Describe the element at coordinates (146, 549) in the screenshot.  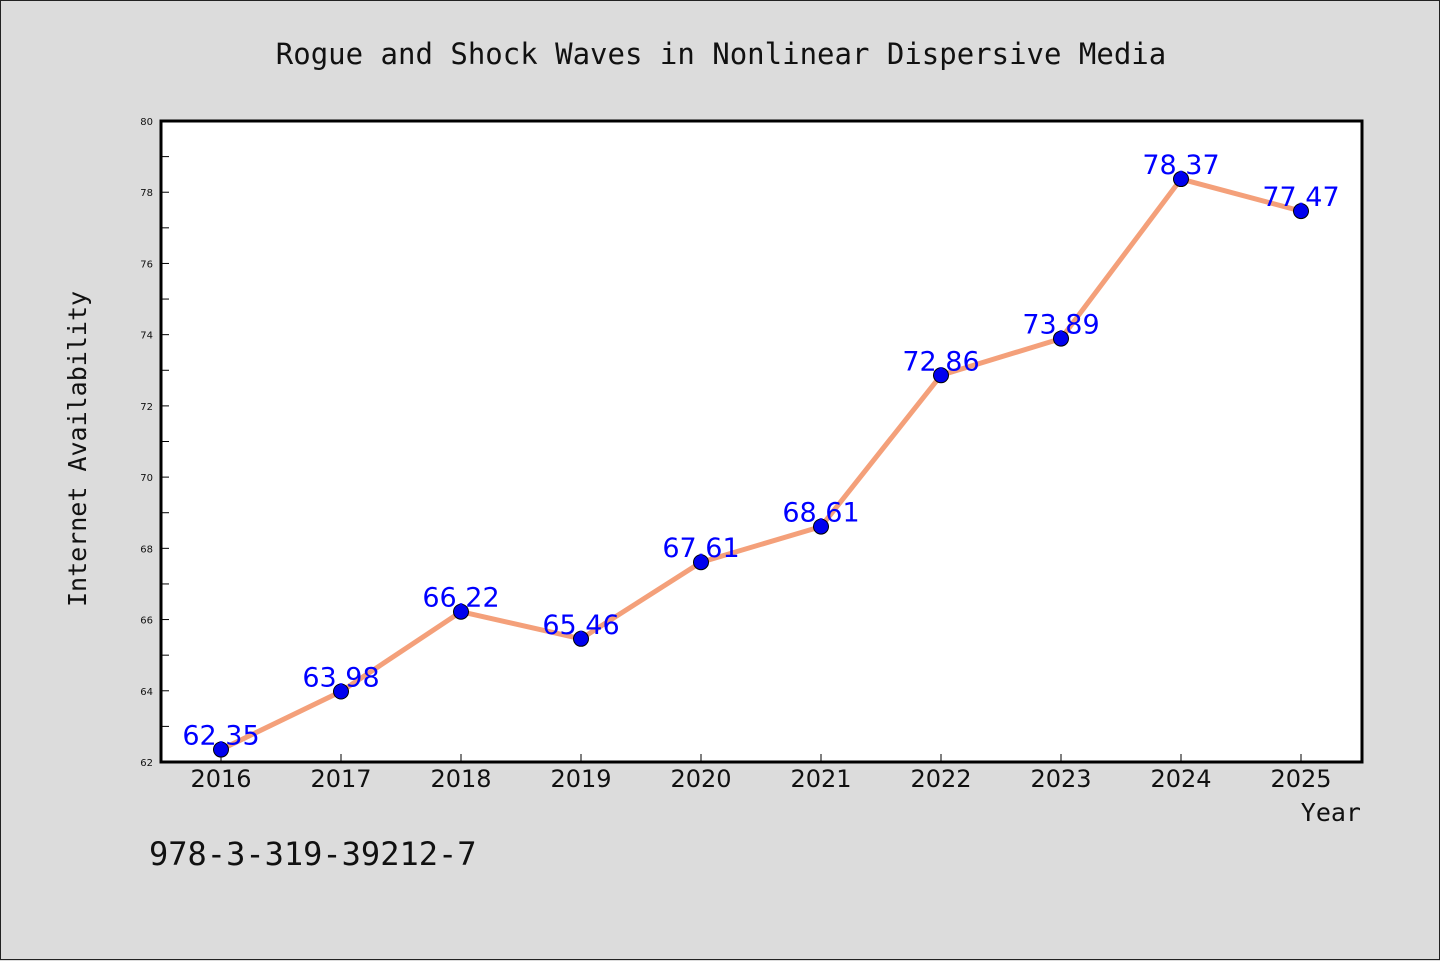
I see `y-tick-label: 68` at that location.